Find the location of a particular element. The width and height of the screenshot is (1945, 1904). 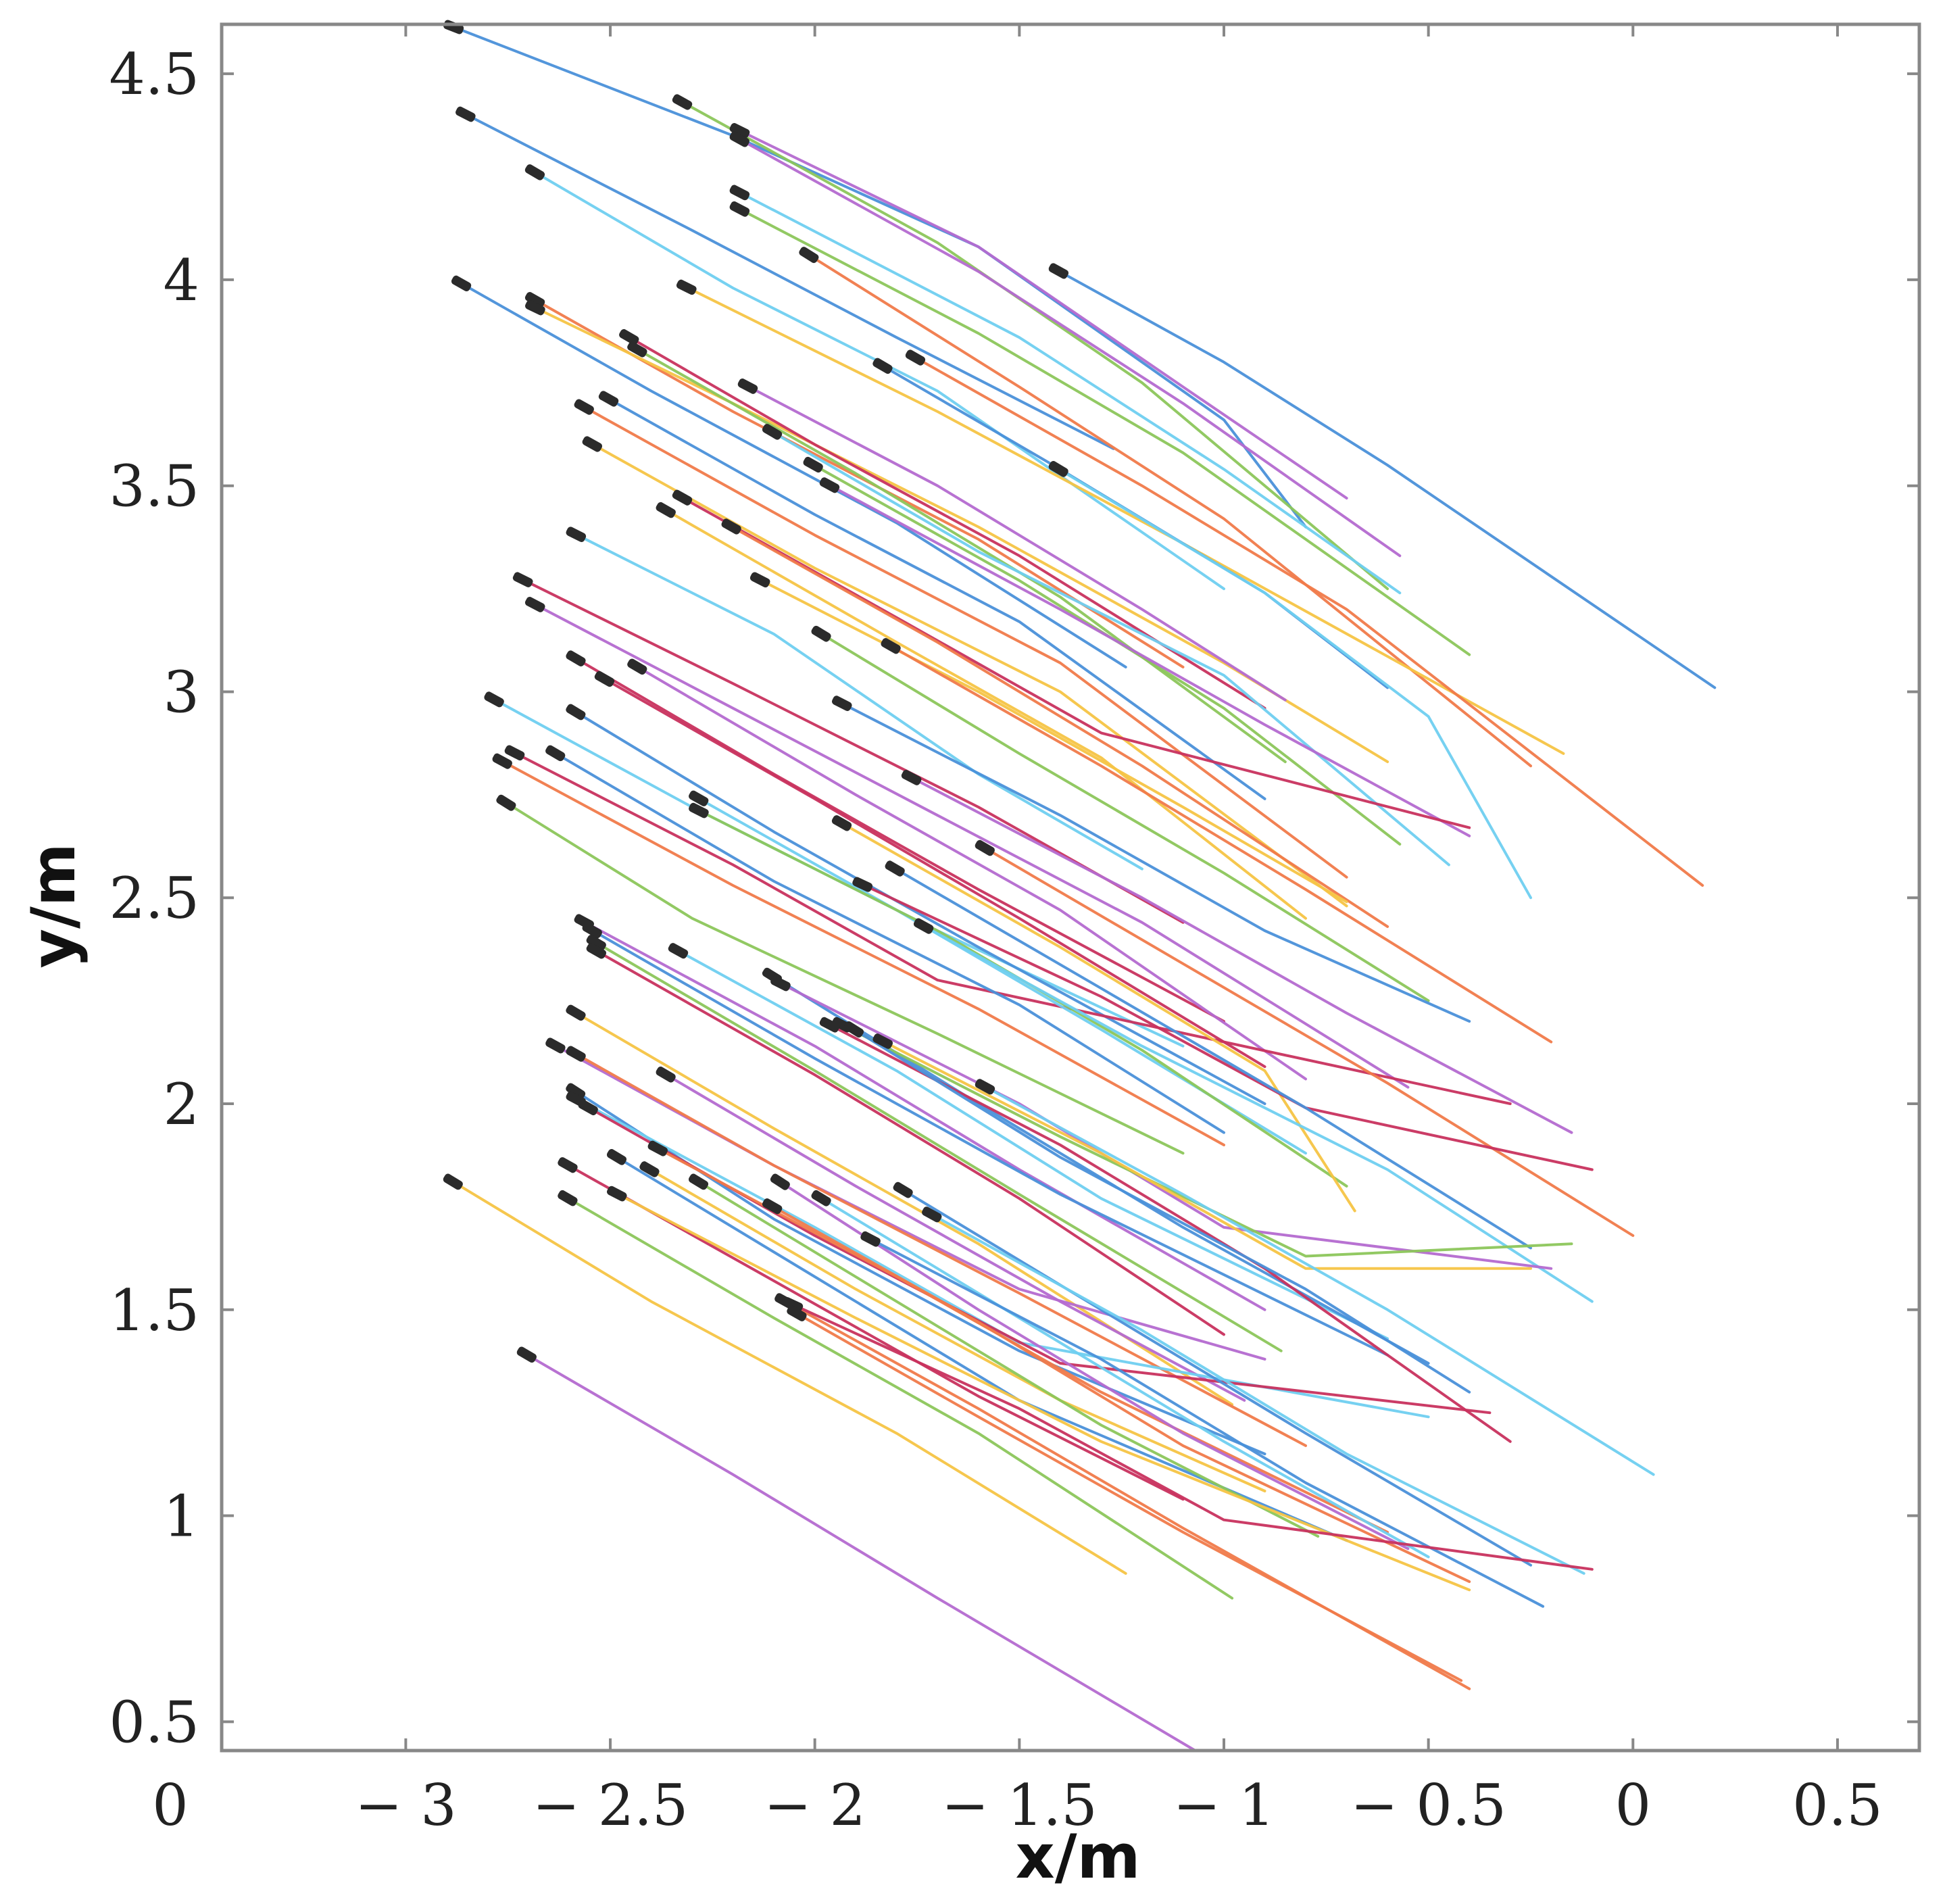

x-tick-label-5: − 1 is located at coordinates (1224, 1805).